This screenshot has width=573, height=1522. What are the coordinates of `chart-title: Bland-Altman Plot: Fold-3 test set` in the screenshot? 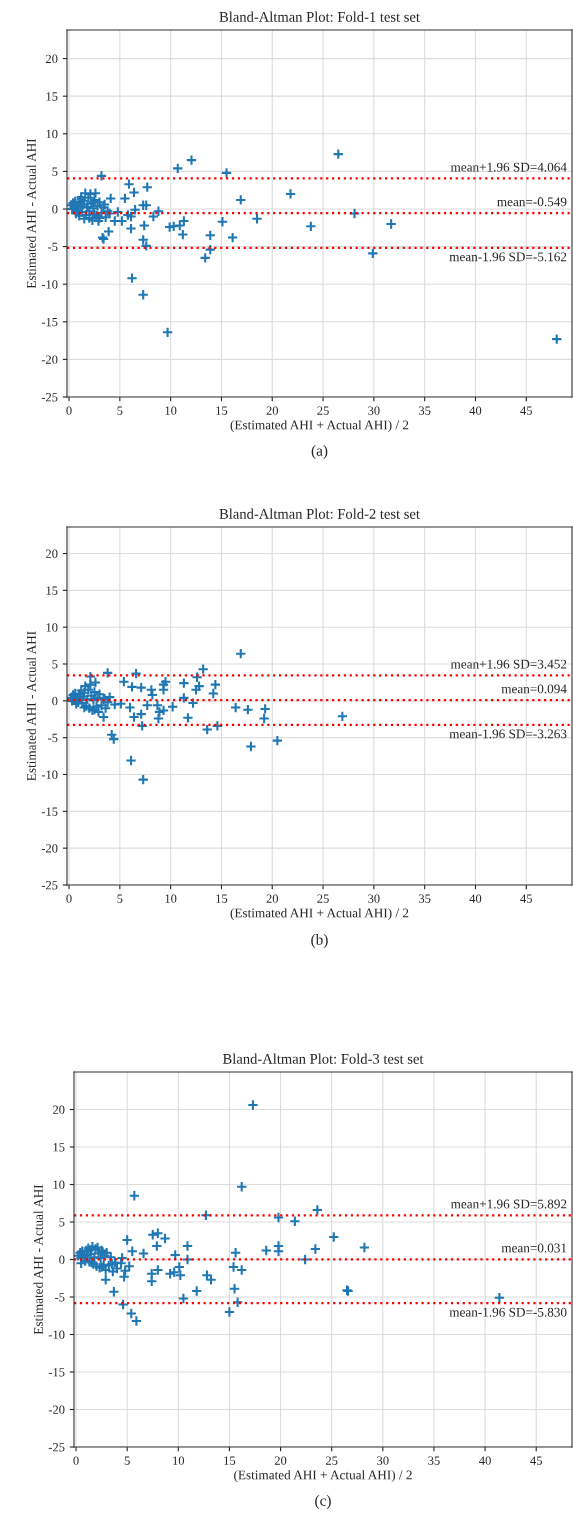 It's located at (323, 1058).